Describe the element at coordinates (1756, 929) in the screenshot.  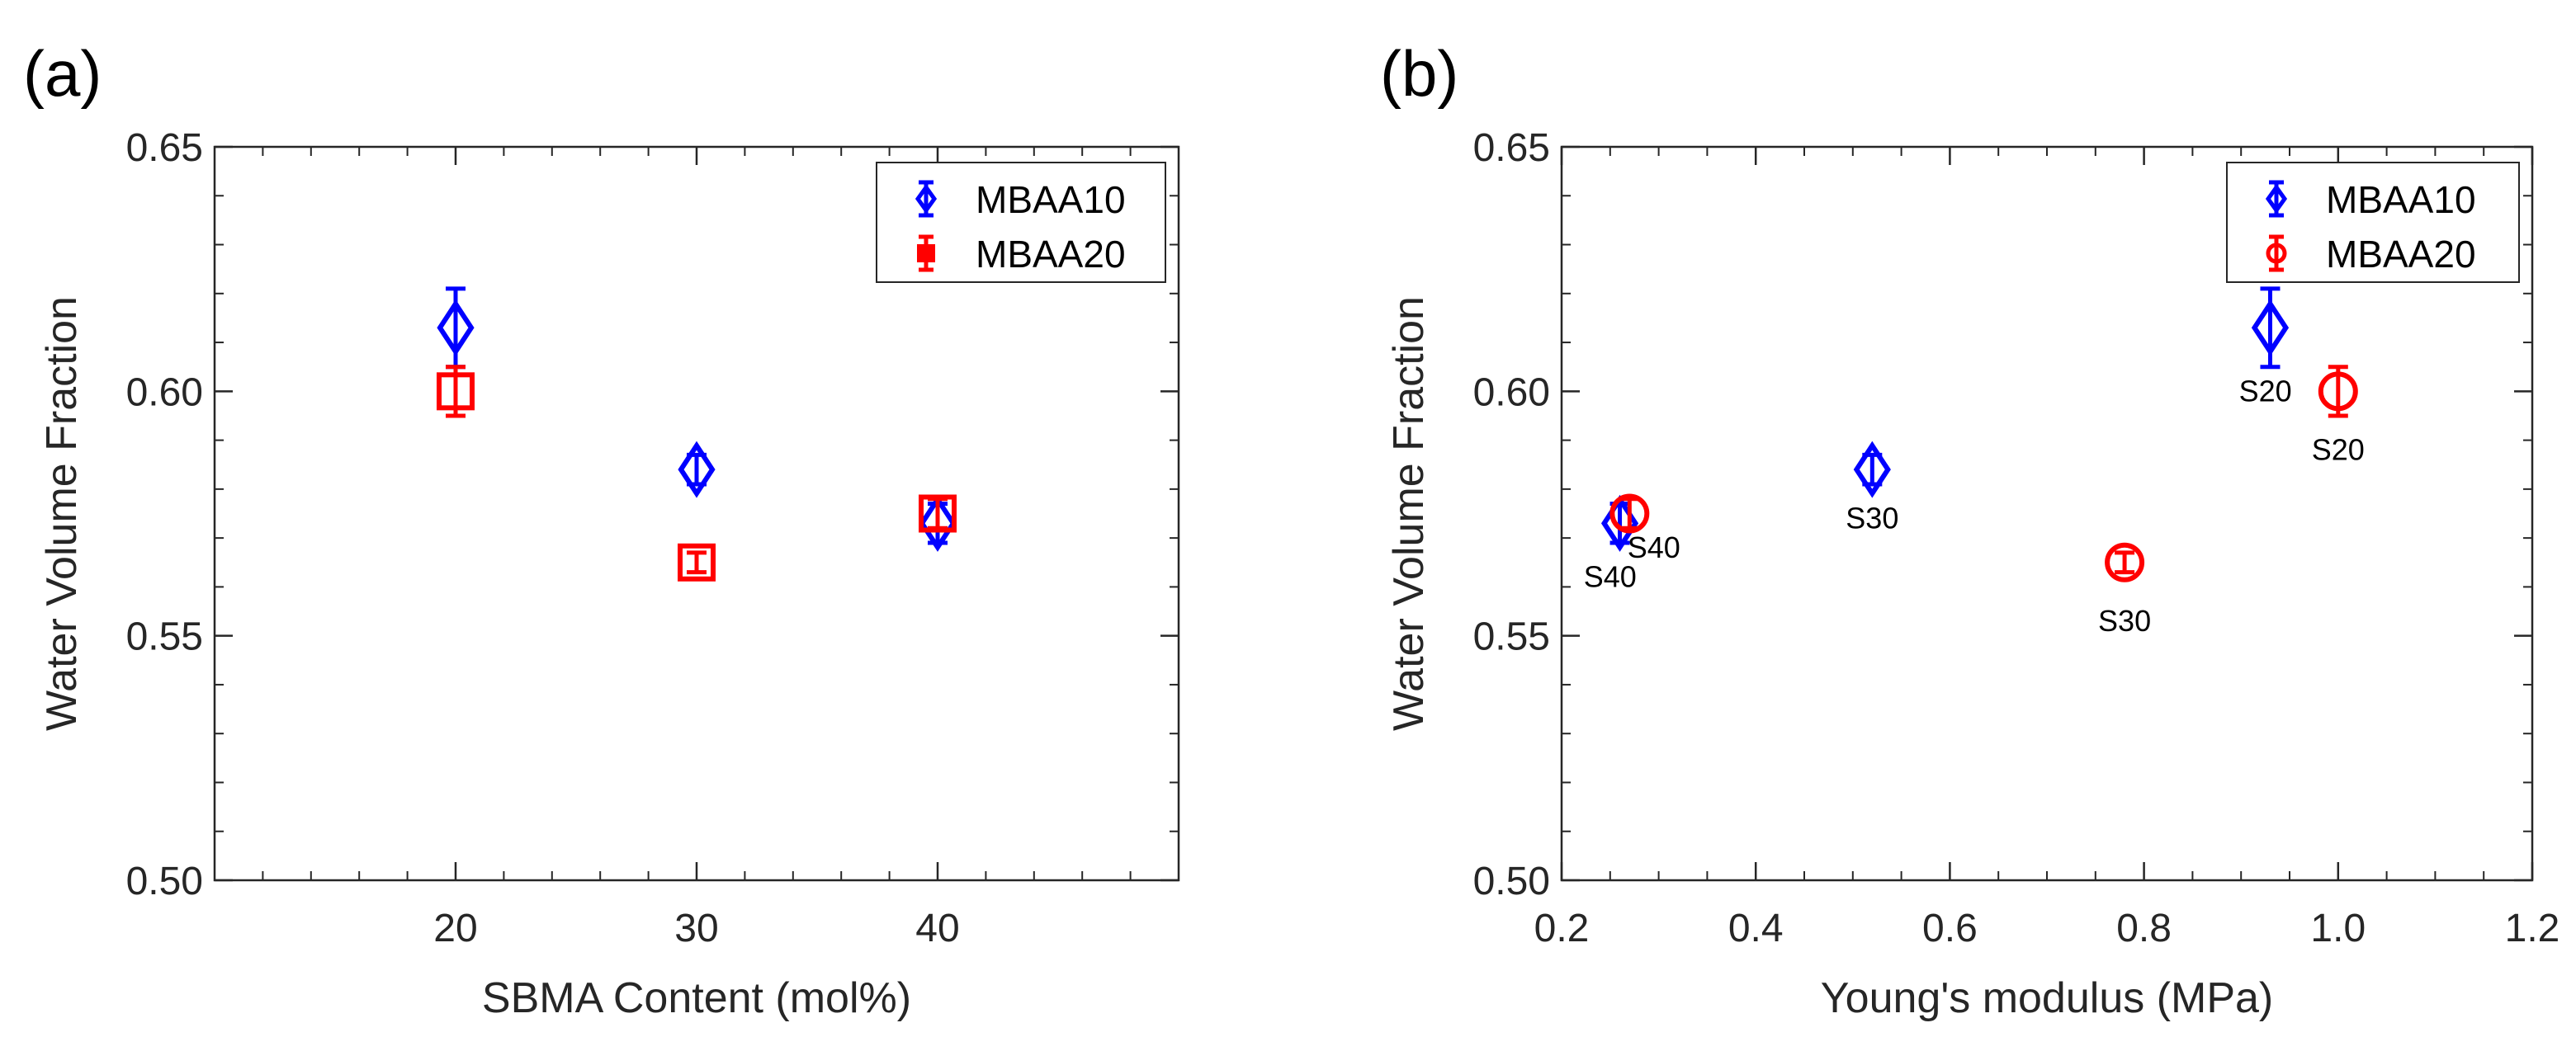
I see `x-tick-label: 0.4` at that location.